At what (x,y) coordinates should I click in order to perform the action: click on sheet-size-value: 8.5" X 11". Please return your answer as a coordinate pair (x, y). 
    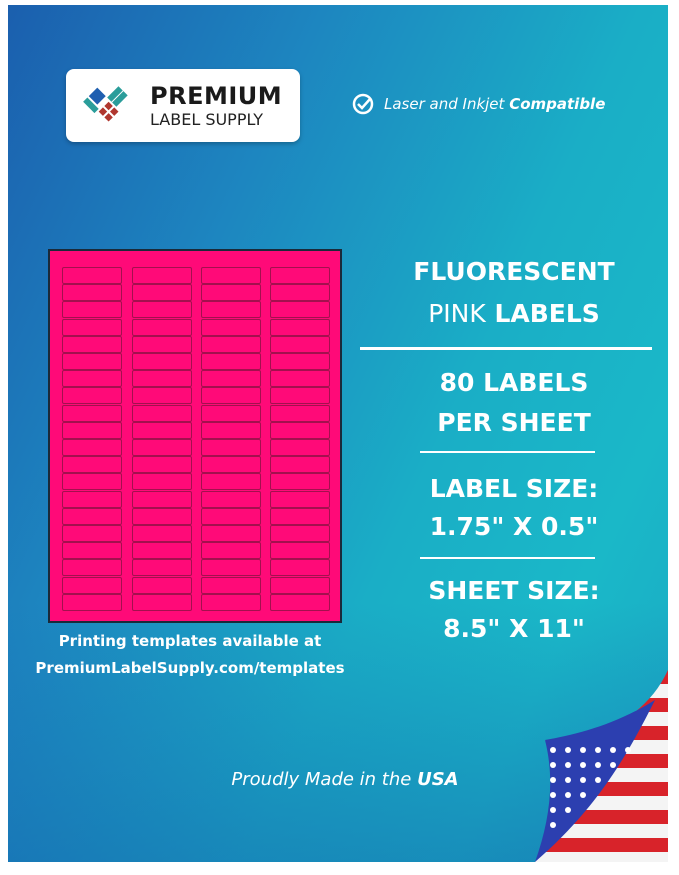
    Looking at the image, I should click on (514, 628).